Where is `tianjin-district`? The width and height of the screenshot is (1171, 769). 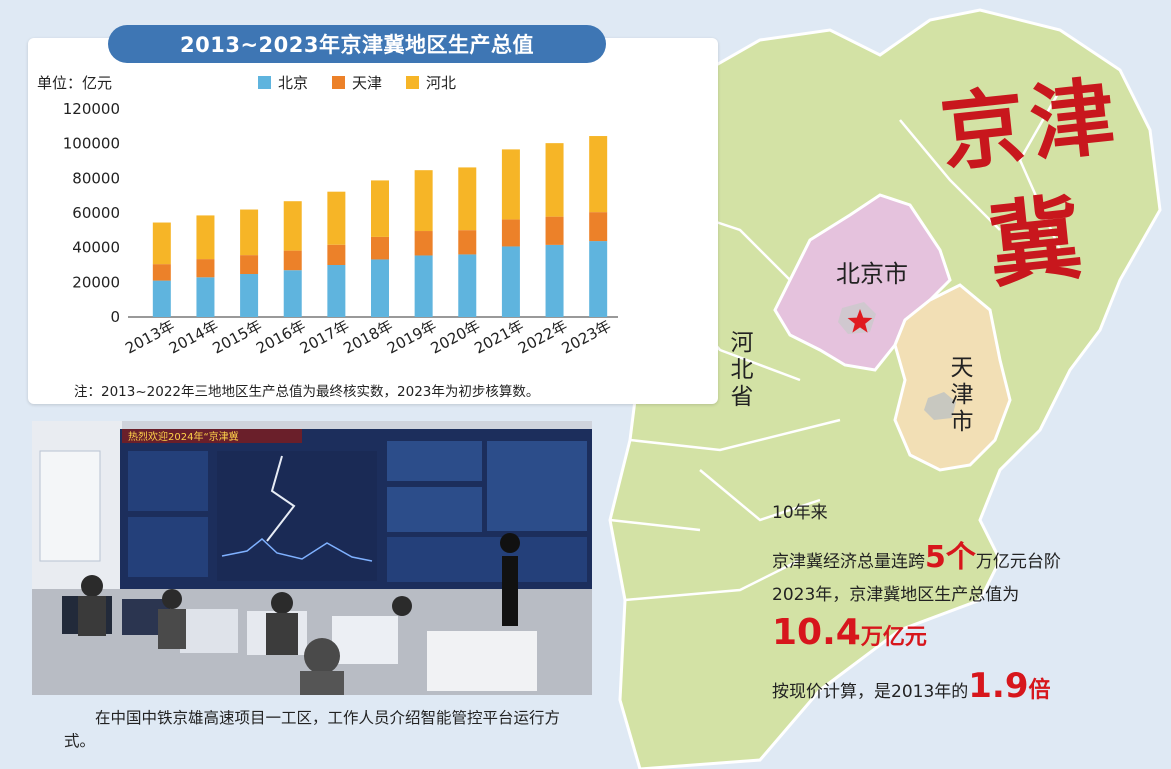
tianjin-district is located at coordinates (940, 406).